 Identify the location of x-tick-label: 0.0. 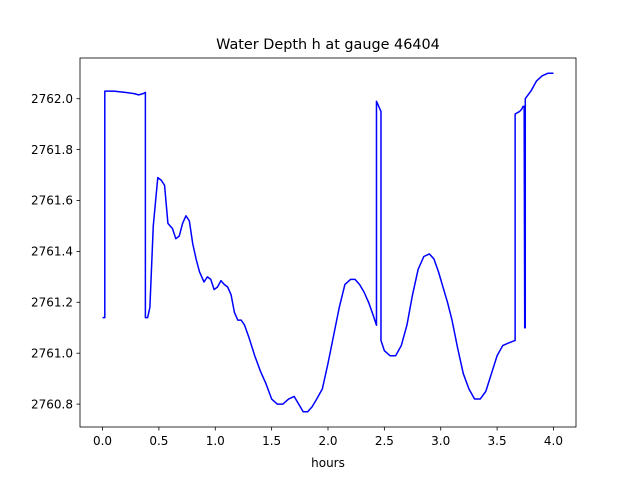
(102, 441).